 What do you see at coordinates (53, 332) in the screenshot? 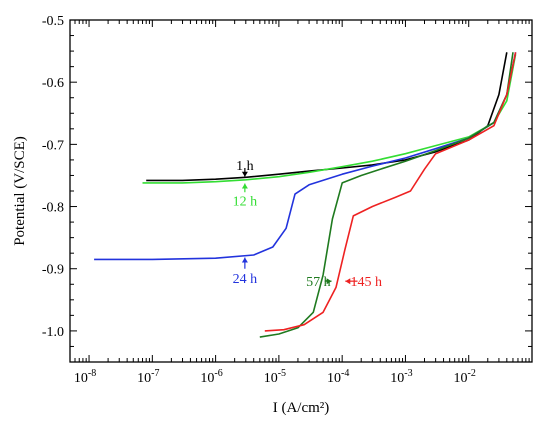
I see `y-tick-label: -1.0` at bounding box center [53, 332].